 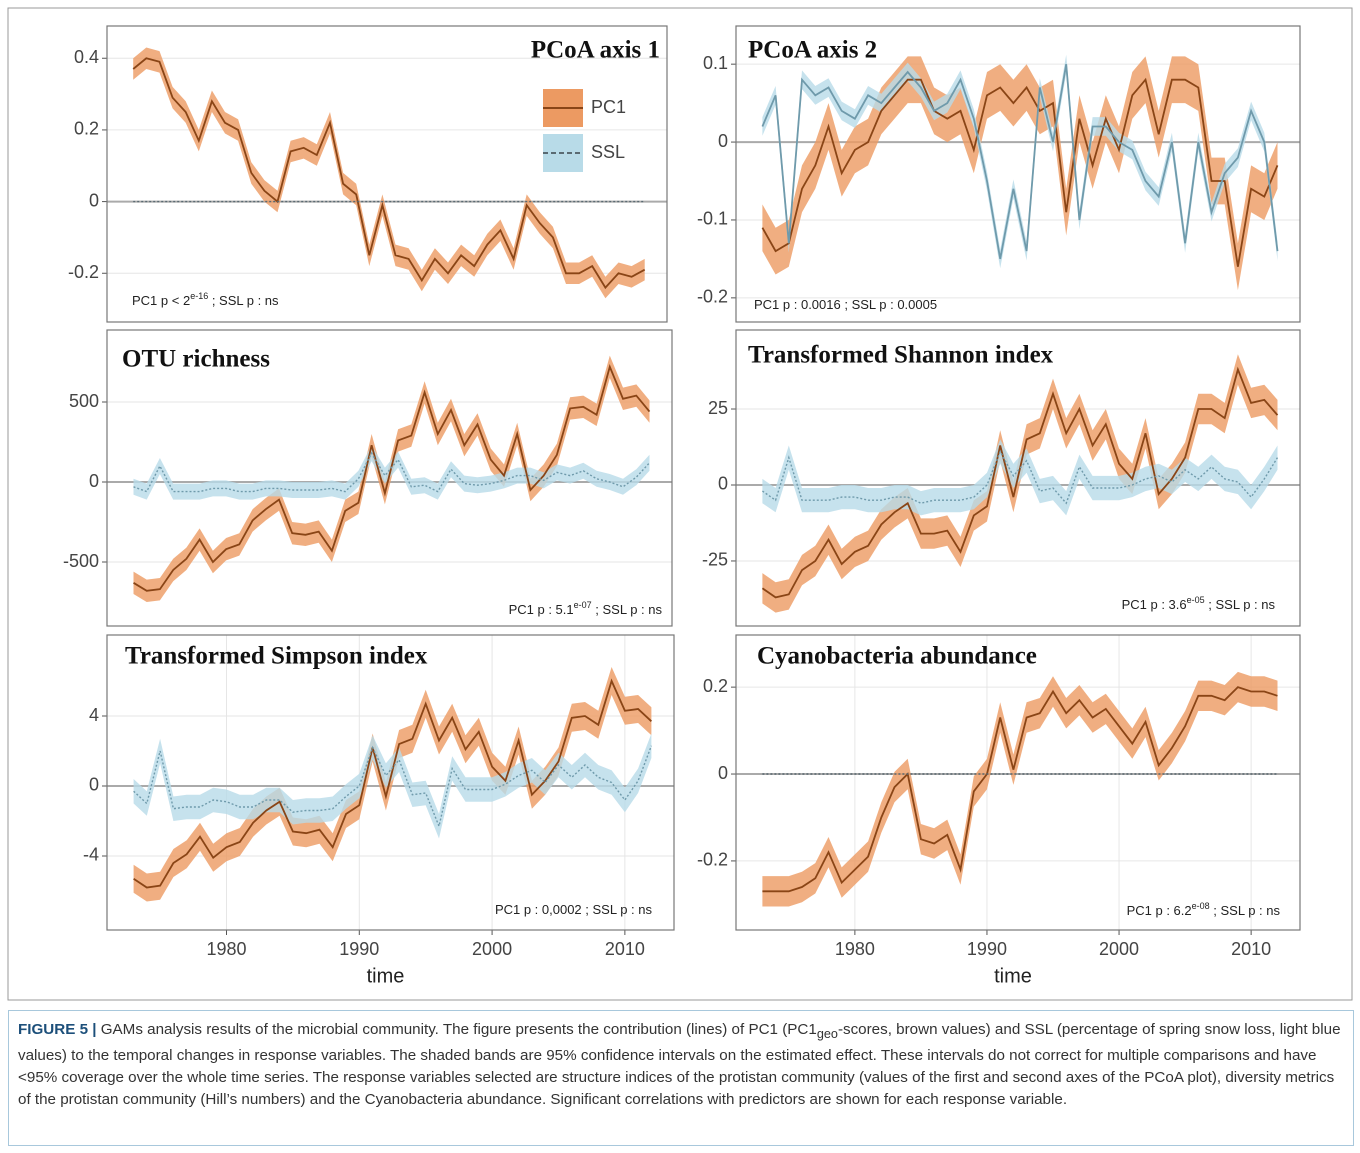 I want to click on panel-title: Transformed Shannon index, so click(x=901, y=355).